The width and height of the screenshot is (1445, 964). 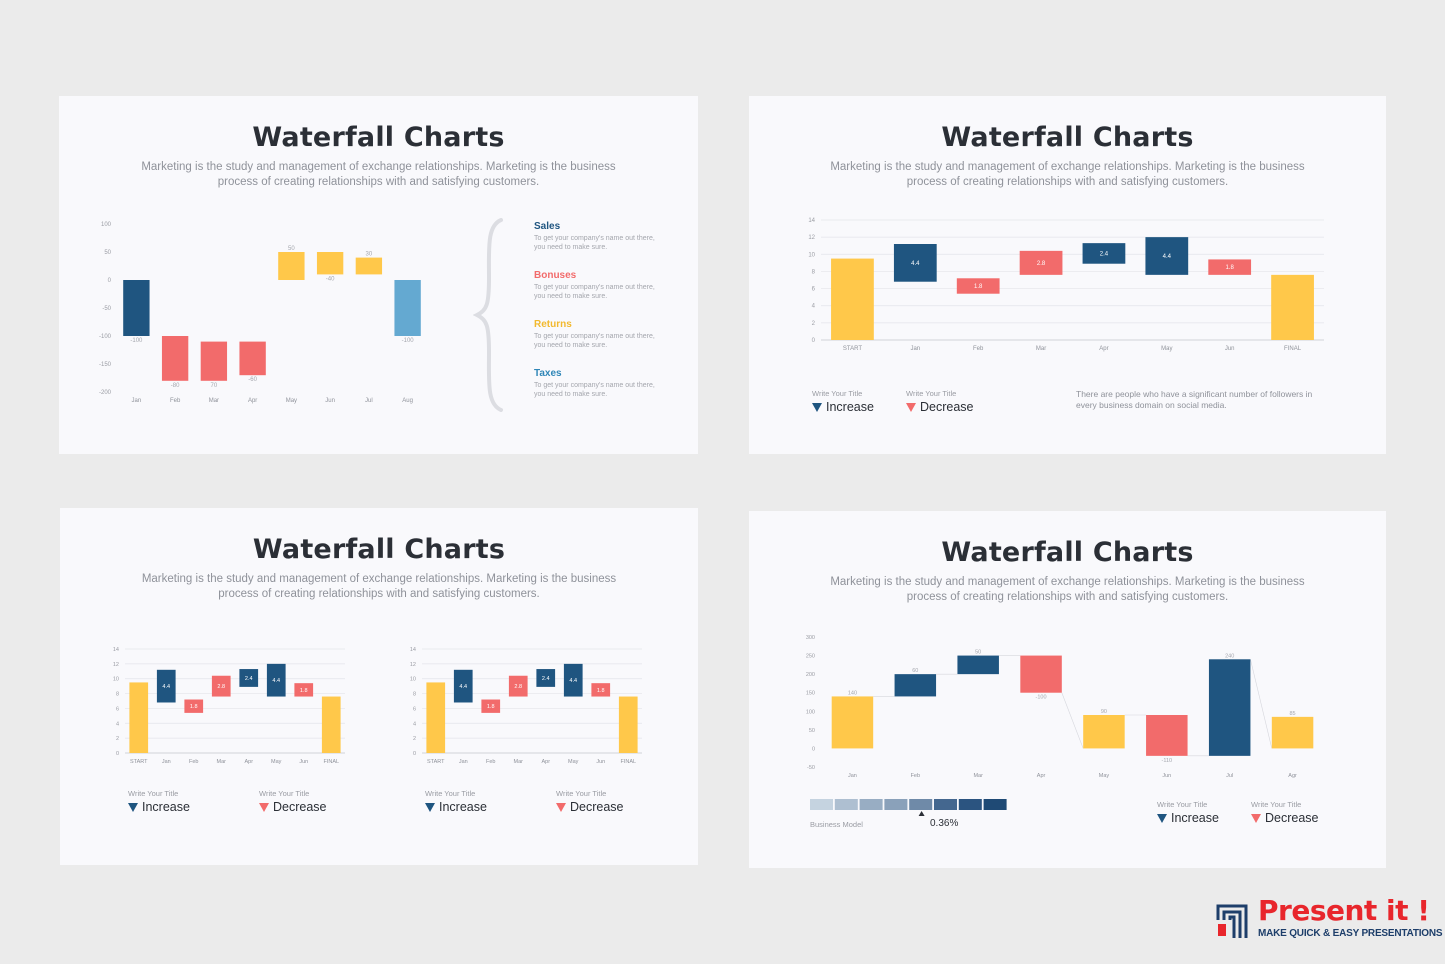 I want to click on y-tick-label: -100, so click(x=105, y=337).